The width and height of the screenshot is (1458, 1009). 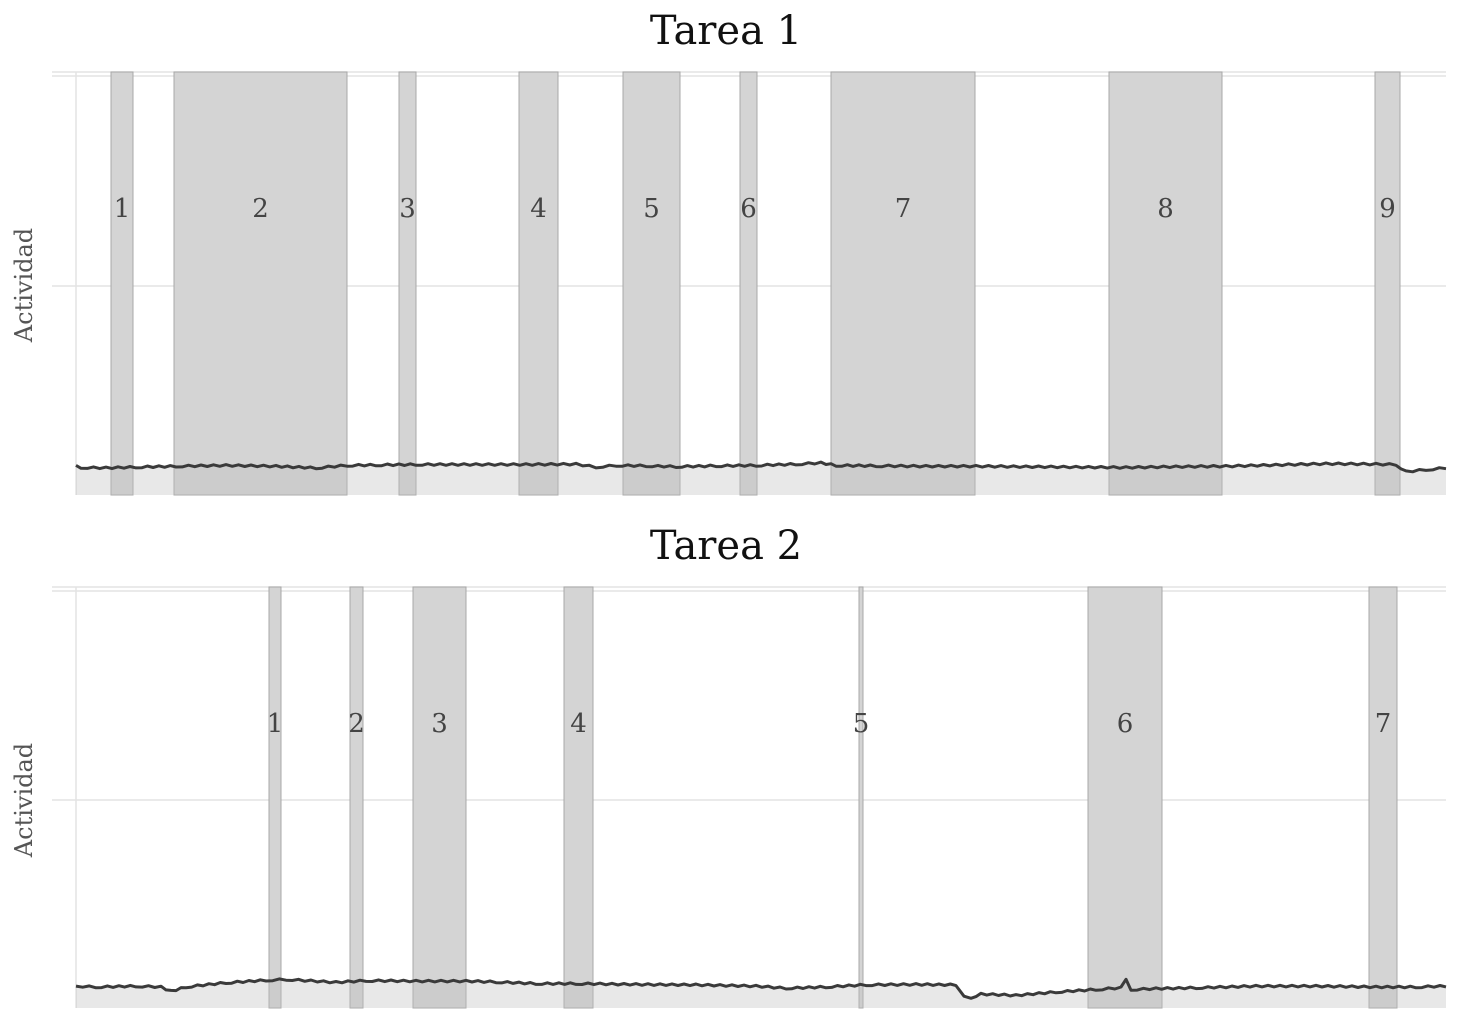 What do you see at coordinates (726, 31) in the screenshot?
I see `chart-title: Tarea 1` at bounding box center [726, 31].